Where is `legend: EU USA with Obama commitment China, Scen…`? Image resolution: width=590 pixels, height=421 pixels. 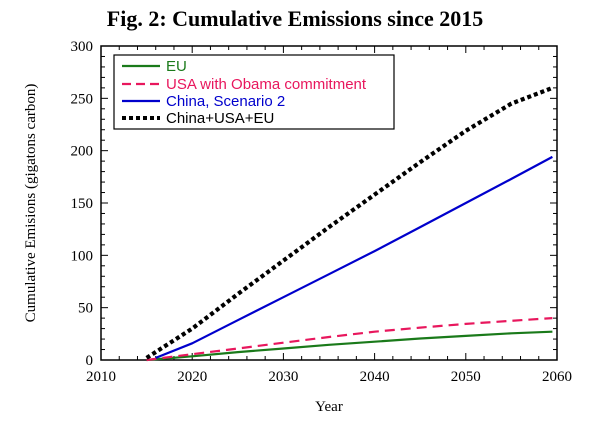
legend: EU USA with Obama commitment China, Scen… is located at coordinates (254, 92).